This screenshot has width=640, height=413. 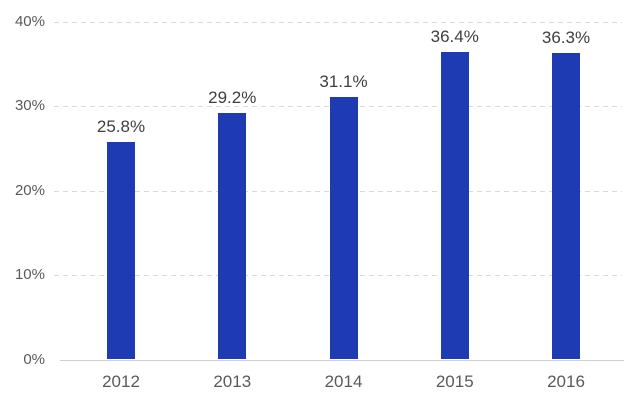 What do you see at coordinates (338, 22) in the screenshot?
I see `gridline-40%` at bounding box center [338, 22].